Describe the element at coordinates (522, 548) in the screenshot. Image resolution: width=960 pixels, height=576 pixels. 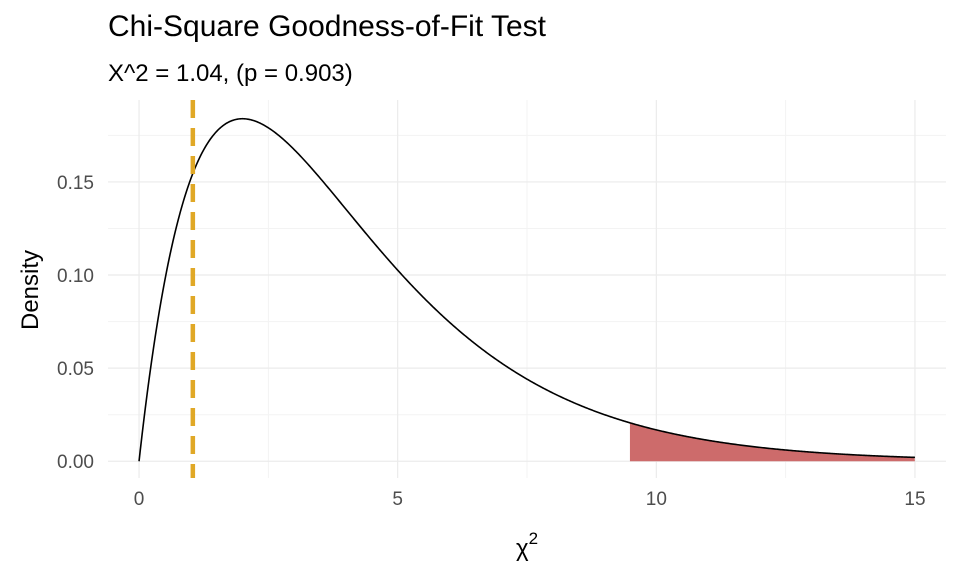
I see `x-axis-title-symbol: χ` at that location.